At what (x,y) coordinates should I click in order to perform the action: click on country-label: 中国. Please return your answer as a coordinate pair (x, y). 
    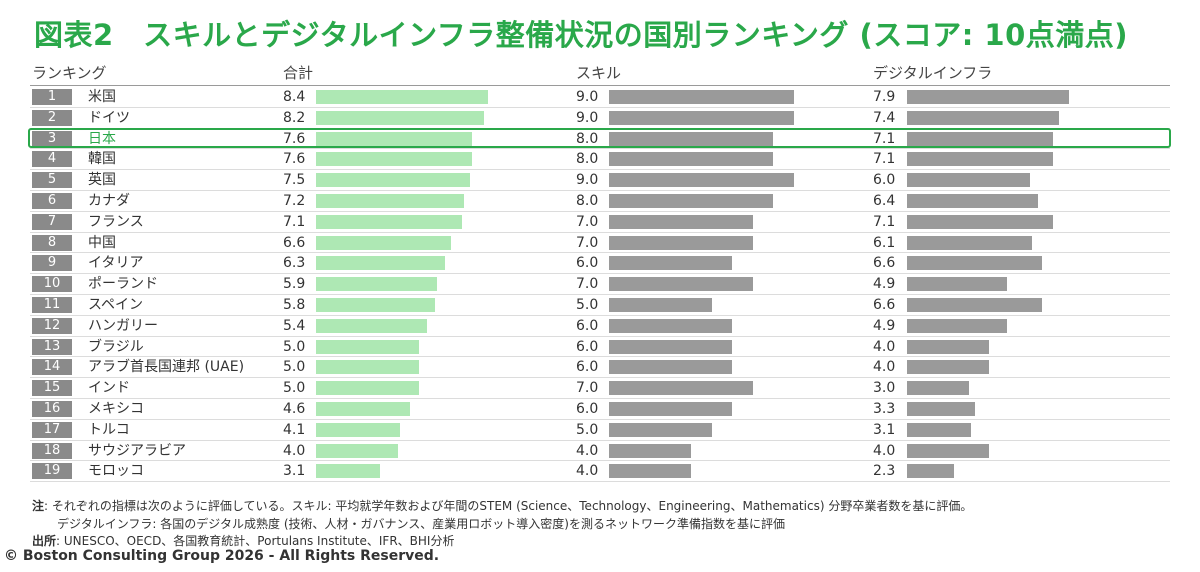
    Looking at the image, I should click on (102, 242).